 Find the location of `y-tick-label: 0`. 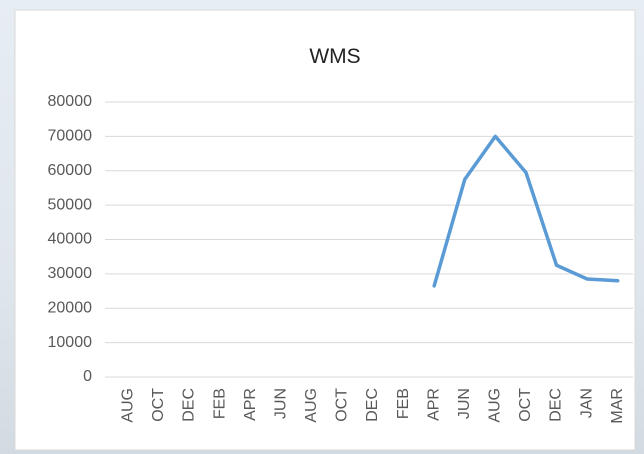

y-tick-label: 0 is located at coordinates (87, 376).